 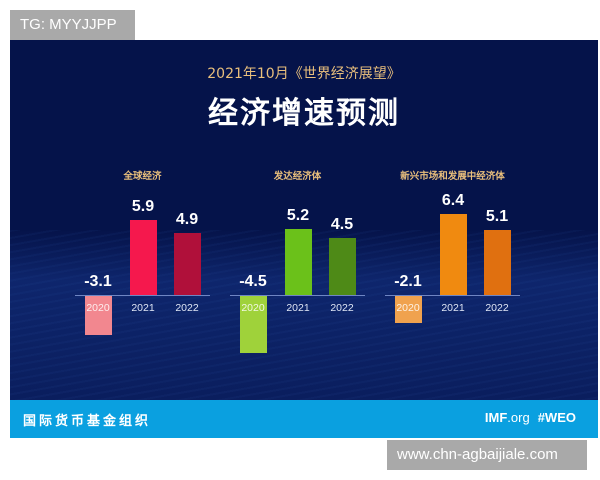 What do you see at coordinates (487, 455) in the screenshot?
I see `watermark-bottom: www.chn-agbaijiale.com` at bounding box center [487, 455].